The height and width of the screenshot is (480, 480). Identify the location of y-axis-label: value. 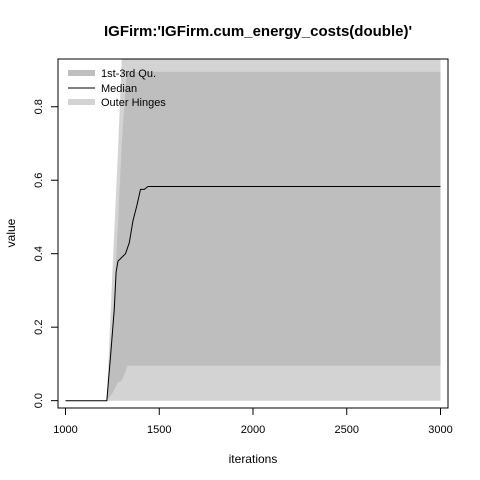
(11, 232).